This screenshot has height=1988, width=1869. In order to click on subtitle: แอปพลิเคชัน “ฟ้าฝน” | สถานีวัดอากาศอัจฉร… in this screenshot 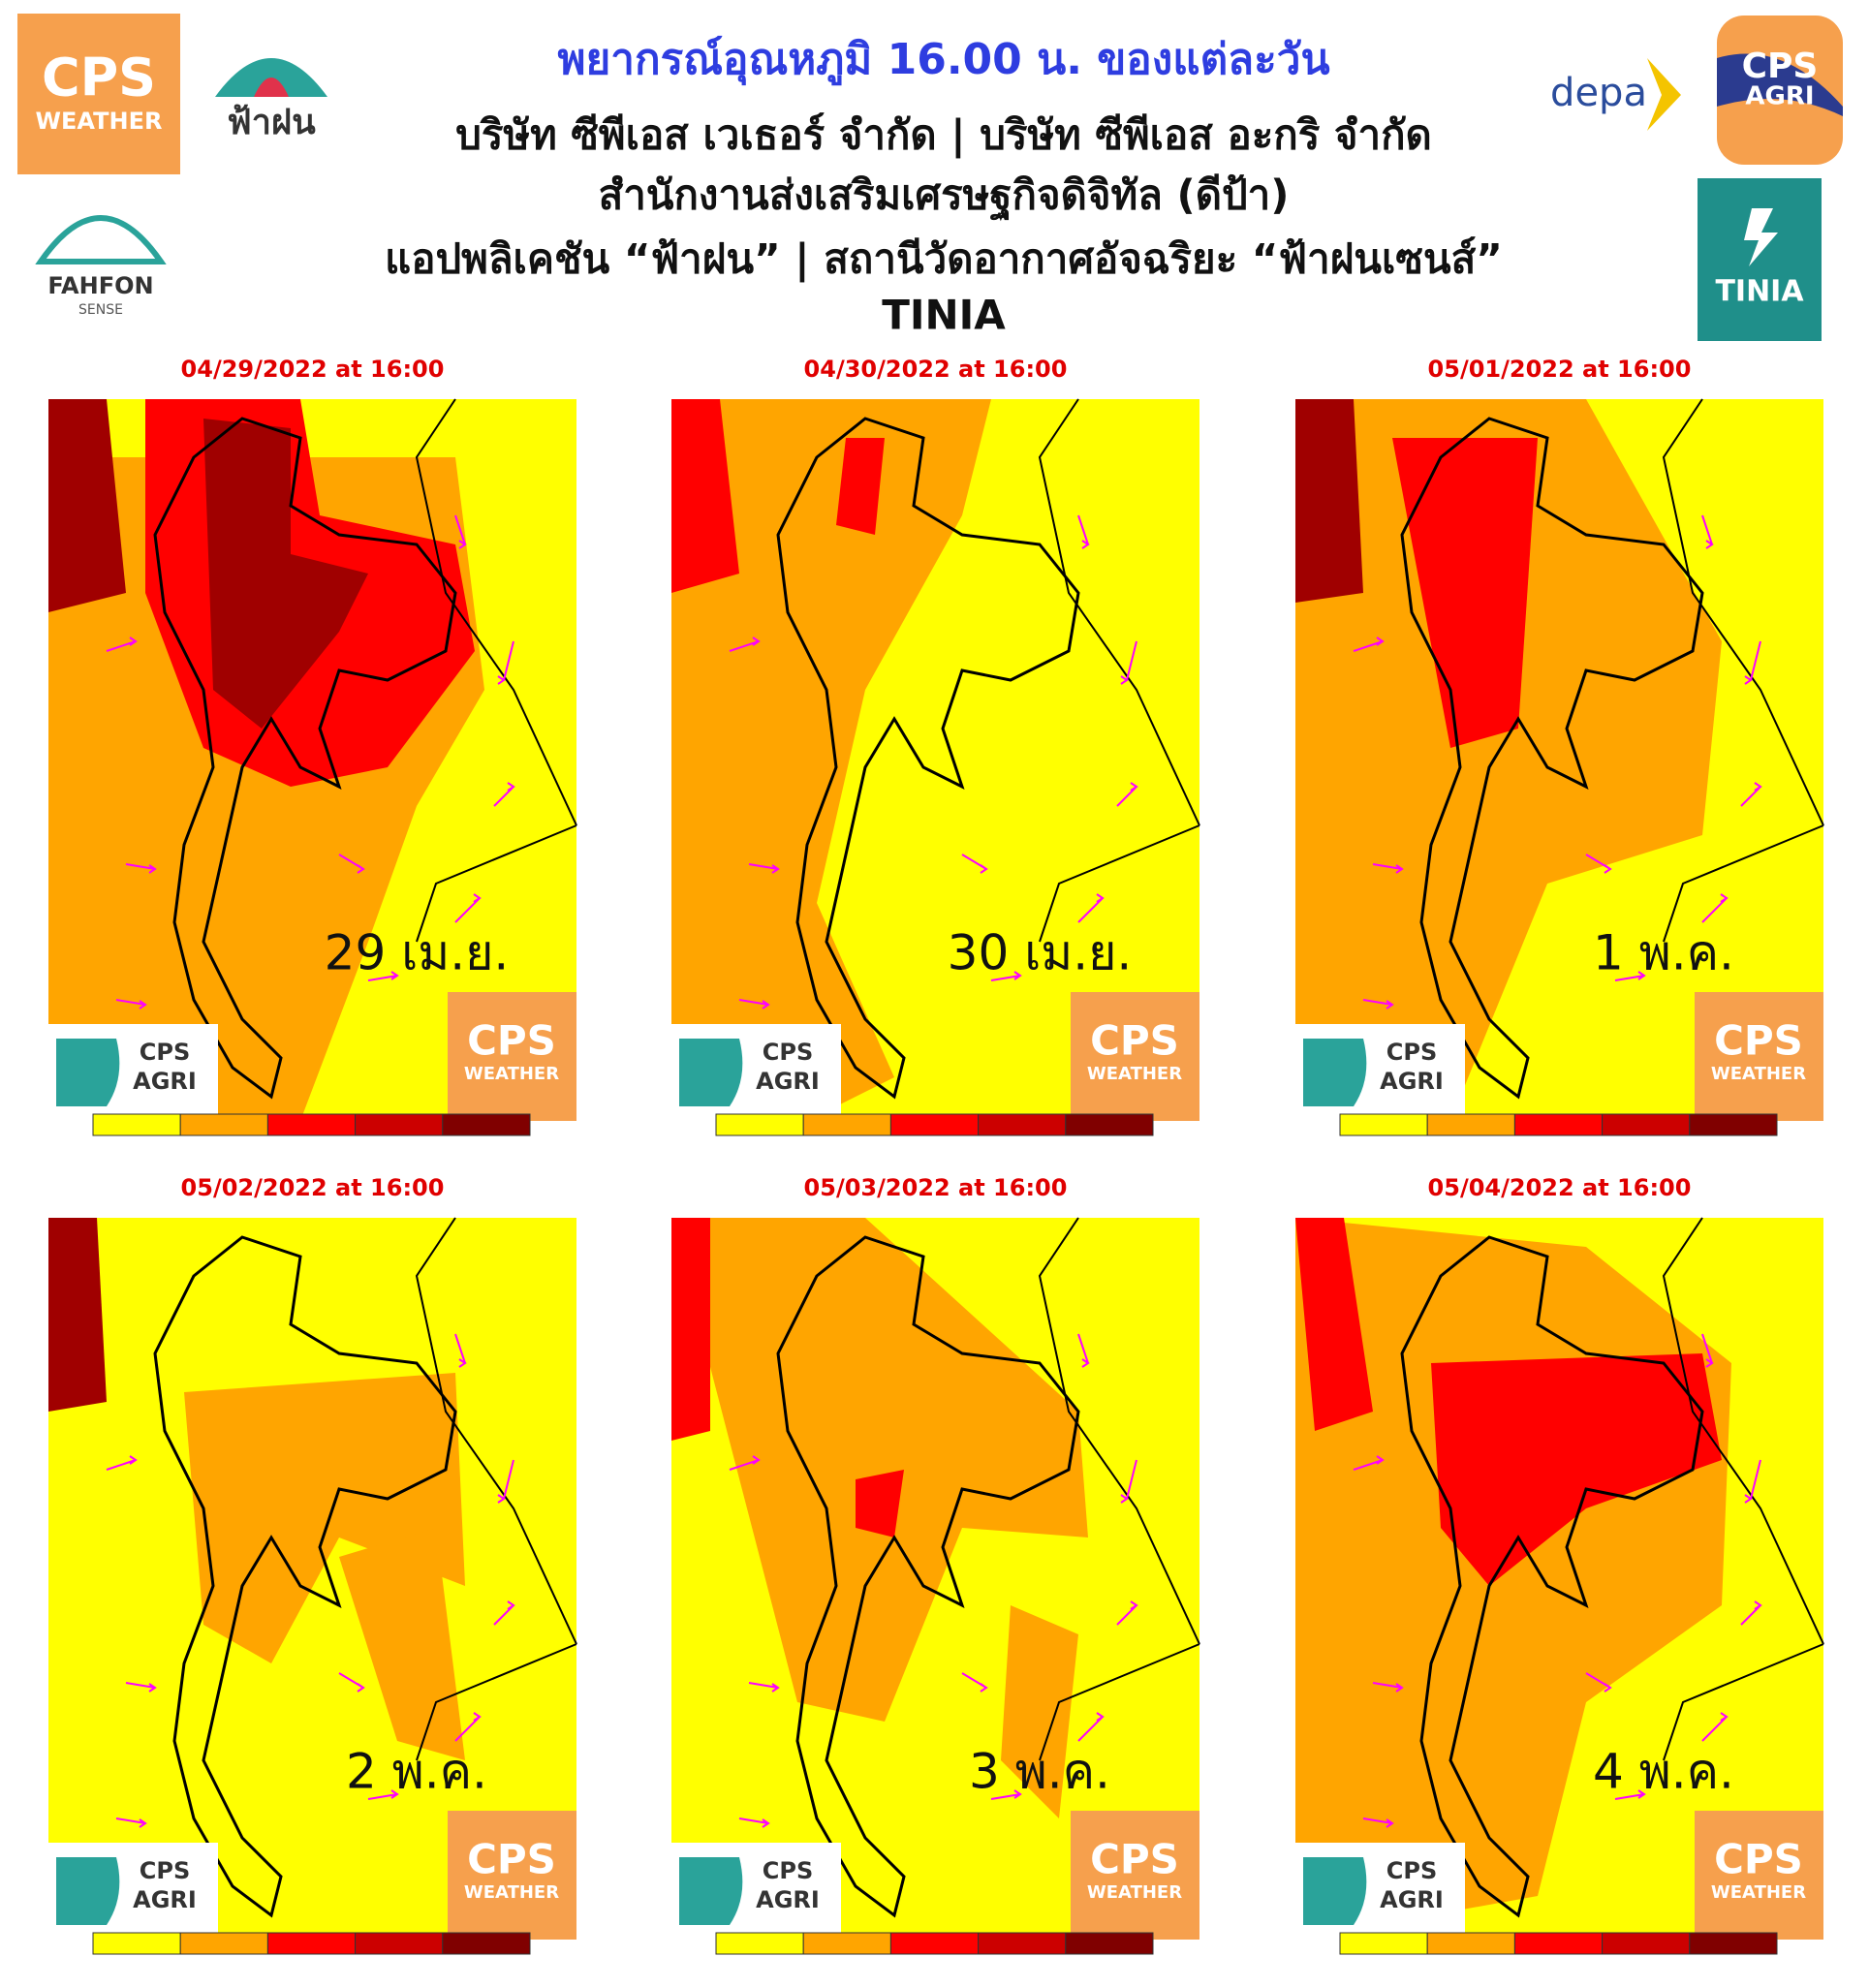, I will do `click(944, 259)`.